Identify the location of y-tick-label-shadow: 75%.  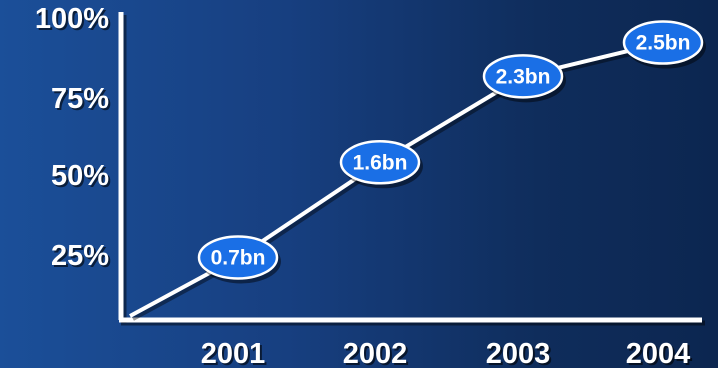
(82, 101).